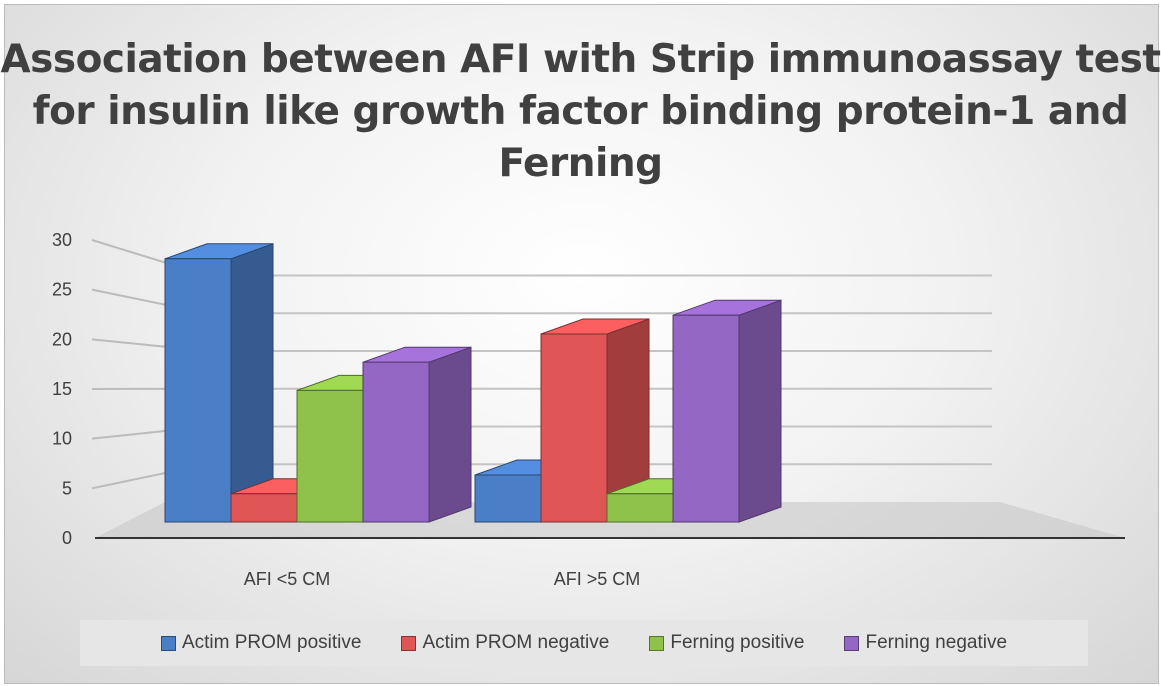  Describe the element at coordinates (936, 642) in the screenshot. I see `legend-label: Ferning negative` at that location.